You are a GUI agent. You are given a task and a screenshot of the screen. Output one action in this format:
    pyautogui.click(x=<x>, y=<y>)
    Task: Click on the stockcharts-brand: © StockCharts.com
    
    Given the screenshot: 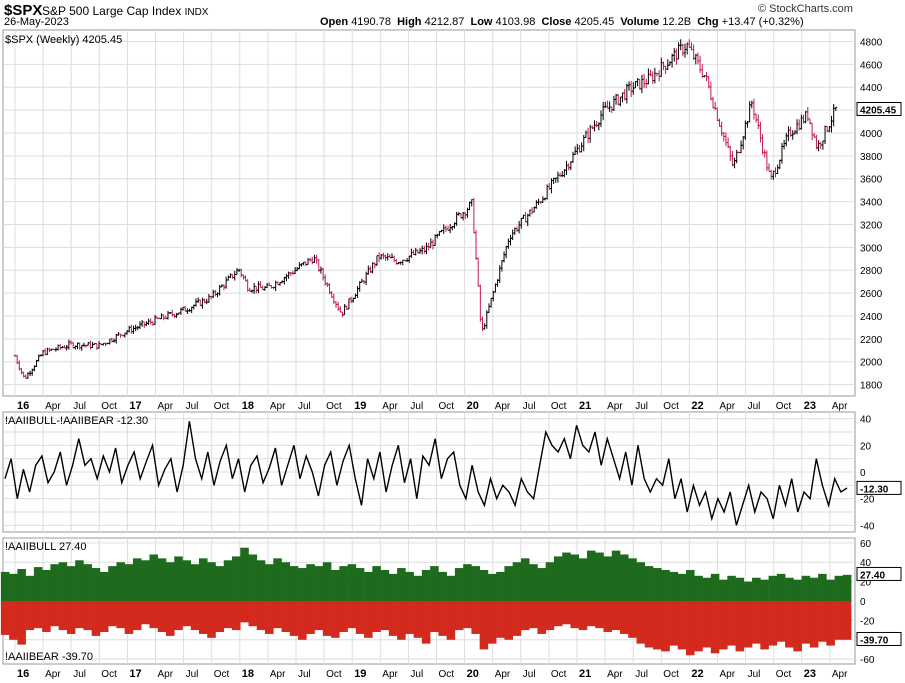 What is the action you would take?
    pyautogui.click(x=805, y=9)
    